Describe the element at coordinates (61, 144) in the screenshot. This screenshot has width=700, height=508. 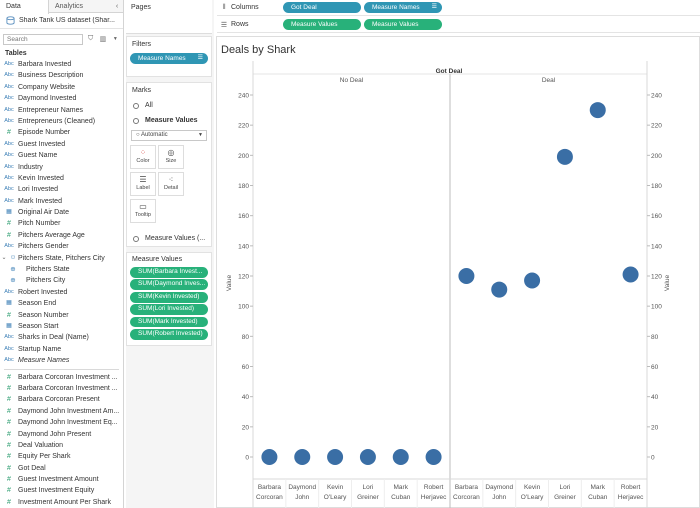
I see `dimension-field-item: Abc Guest Invested` at that location.